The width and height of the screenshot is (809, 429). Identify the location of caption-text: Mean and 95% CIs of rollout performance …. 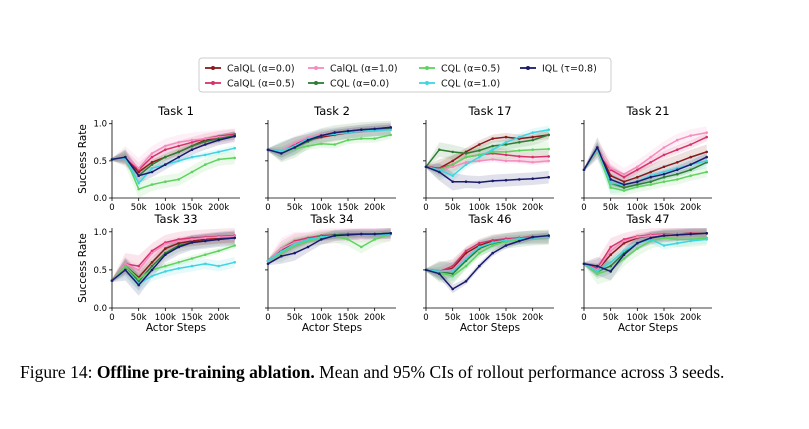
(522, 372).